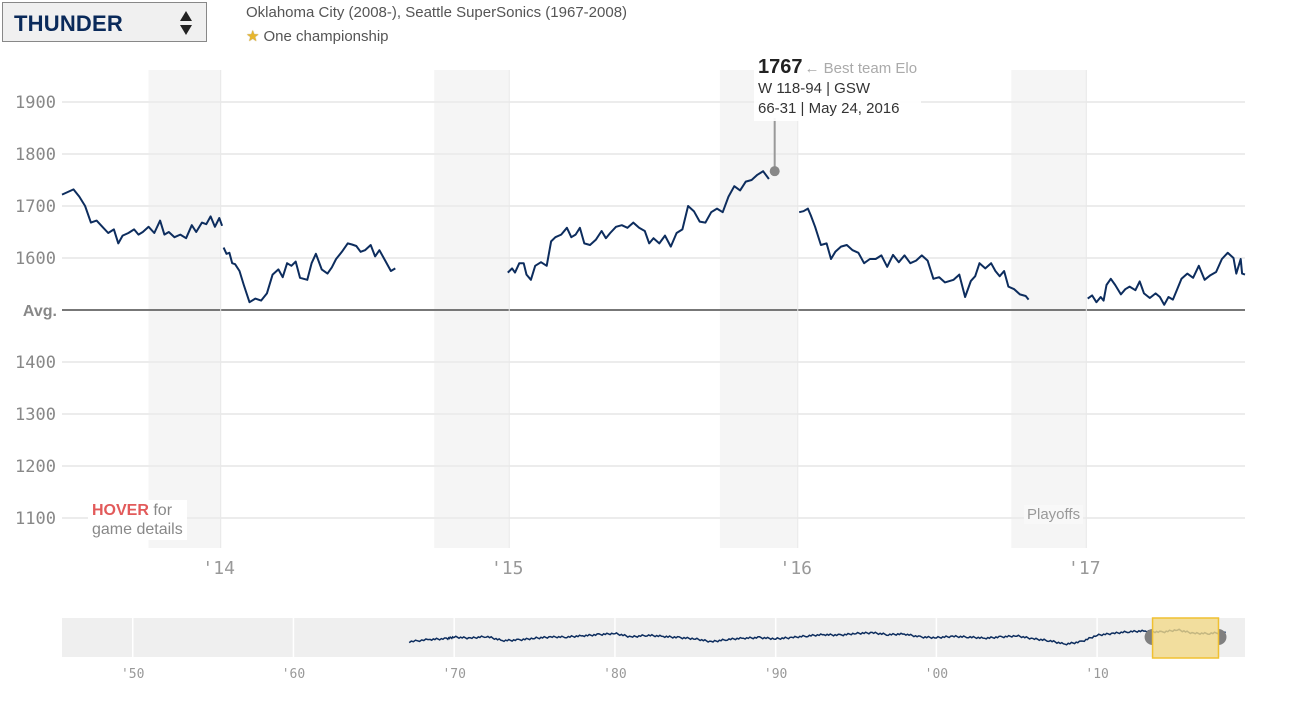  Describe the element at coordinates (186, 23) in the screenshot. I see `up-down-arrows-icon` at that location.